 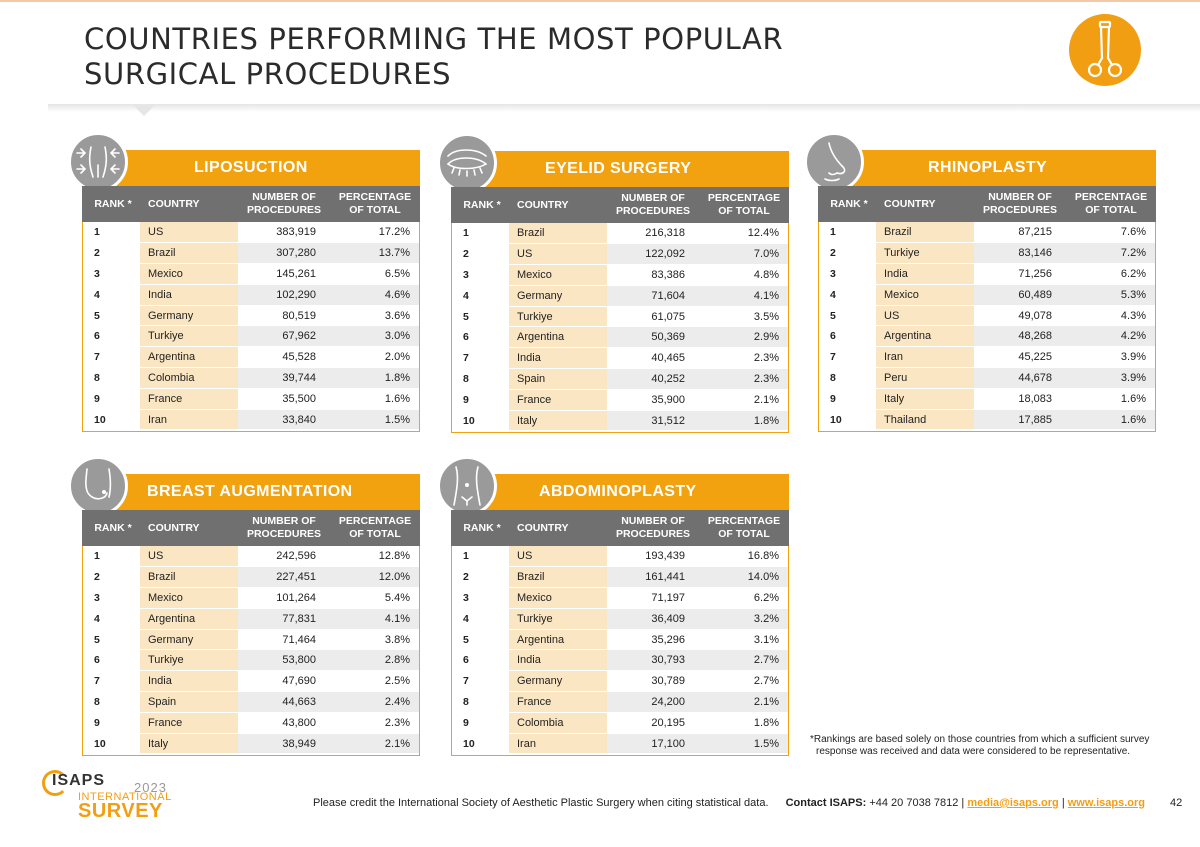 What do you see at coordinates (251, 660) in the screenshot?
I see `table-row: 6 Turkiye 53,800 2.8%` at bounding box center [251, 660].